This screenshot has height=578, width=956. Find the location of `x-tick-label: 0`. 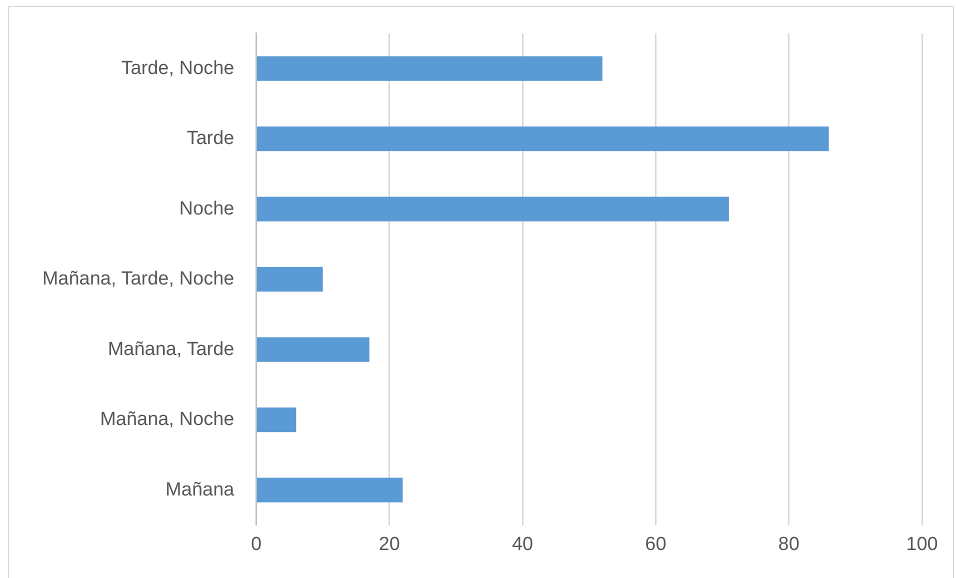

x-tick-label: 0 is located at coordinates (256, 544).